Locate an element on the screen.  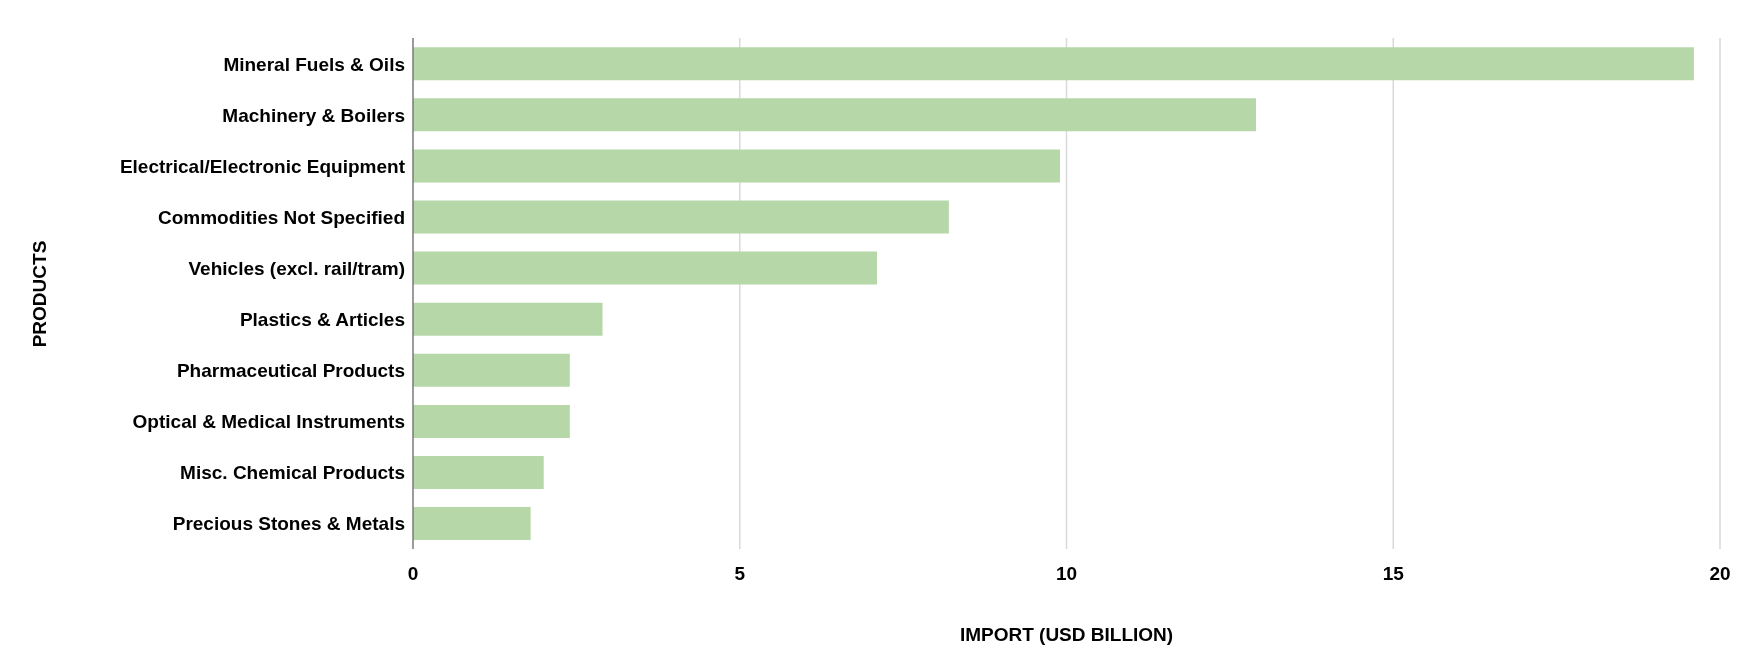
x-axis-title: IMPORT (USD BILLION) is located at coordinates (1066, 634).